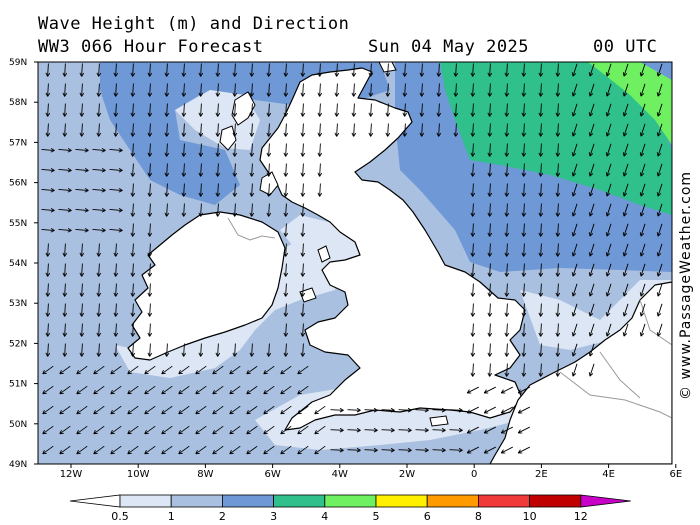 This screenshot has height=525, width=700. Describe the element at coordinates (95, 501) in the screenshot. I see `colorbar-low-cap` at that location.